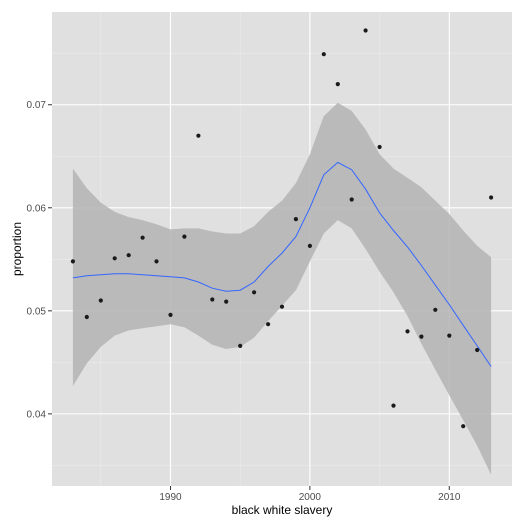 The image size is (525, 525). Describe the element at coordinates (37, 414) in the screenshot. I see `y-tick-label: 0.04` at that location.